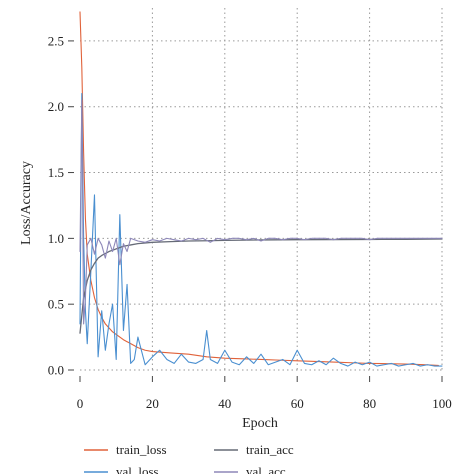 The image size is (474, 474). Describe the element at coordinates (224, 403) in the screenshot. I see `x-tick-label: 40` at that location.